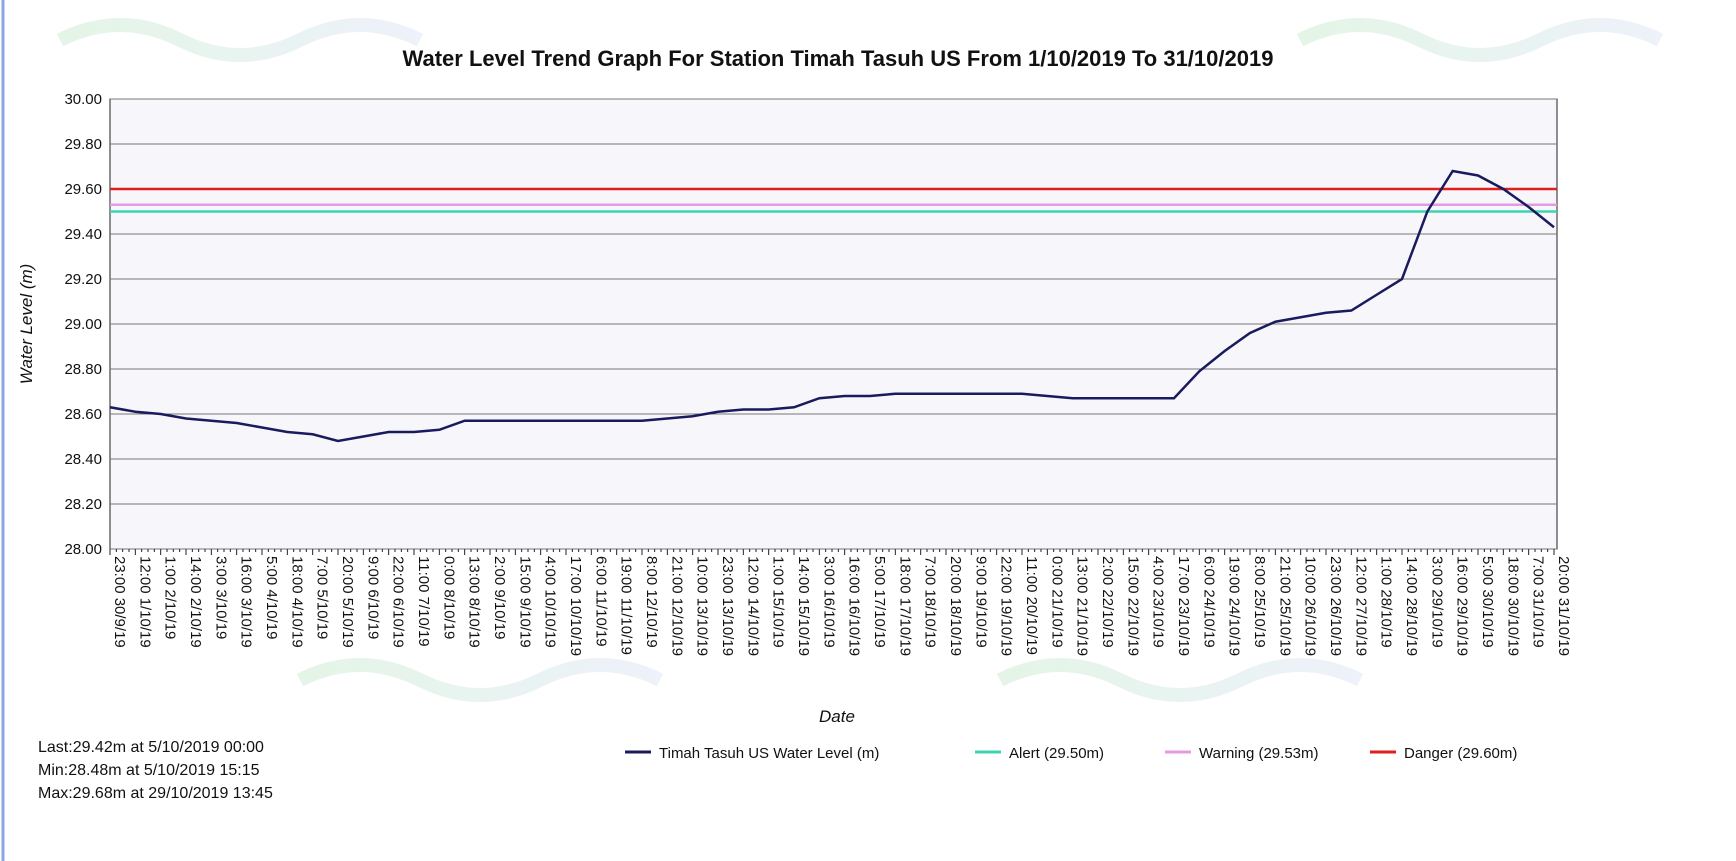 The height and width of the screenshot is (861, 1736). I want to click on x-tick-label: 22:00 19/10/19, so click(1006, 606).